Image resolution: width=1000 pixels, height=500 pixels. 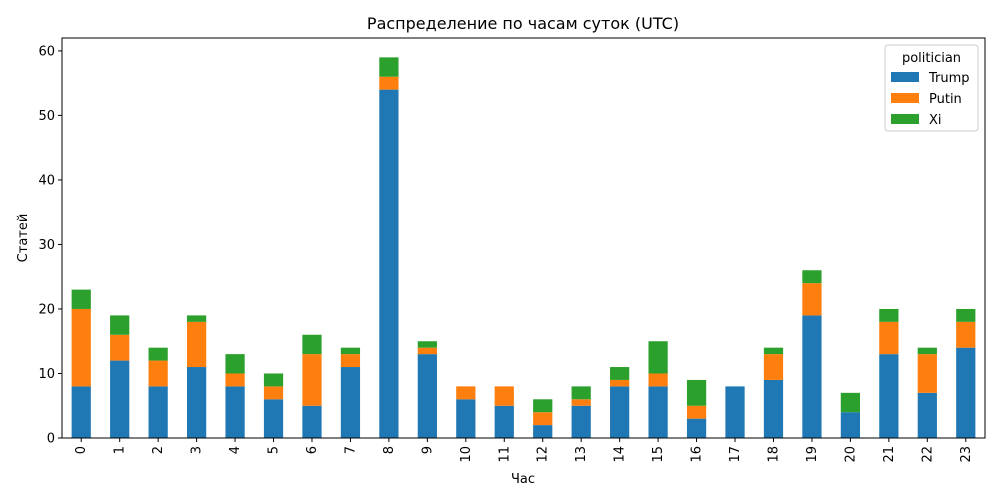 I want to click on y-tick-label: 60, so click(x=46, y=51).